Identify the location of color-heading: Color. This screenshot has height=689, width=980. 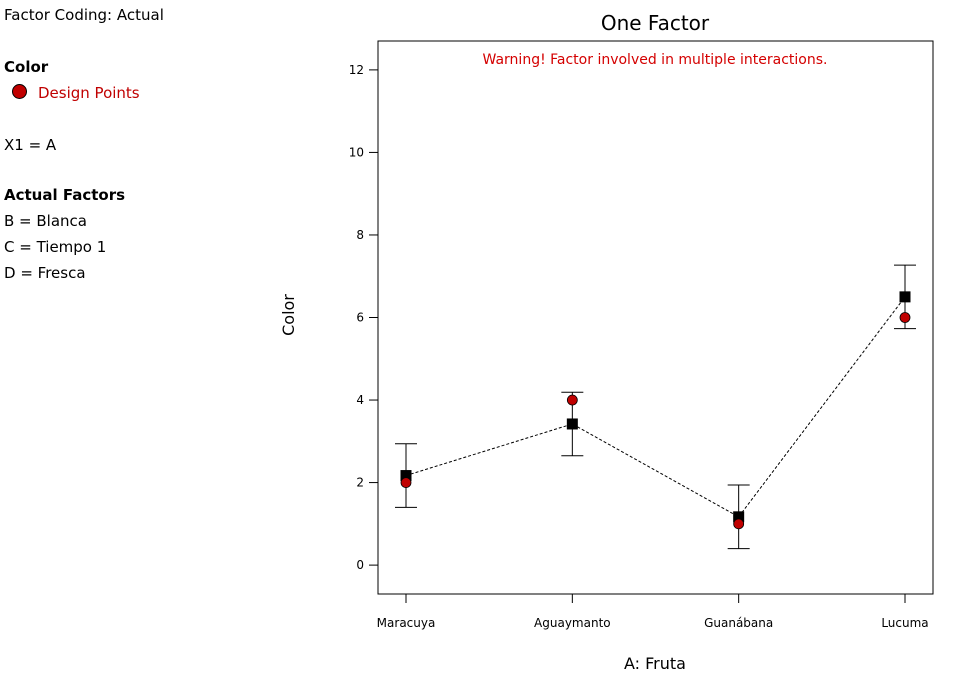
(26, 67).